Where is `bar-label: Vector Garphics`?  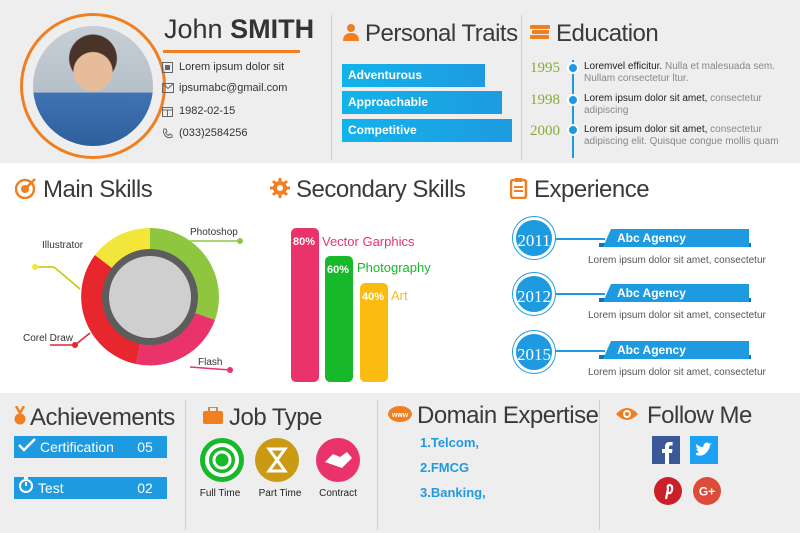
bar-label: Vector Garphics is located at coordinates (368, 241).